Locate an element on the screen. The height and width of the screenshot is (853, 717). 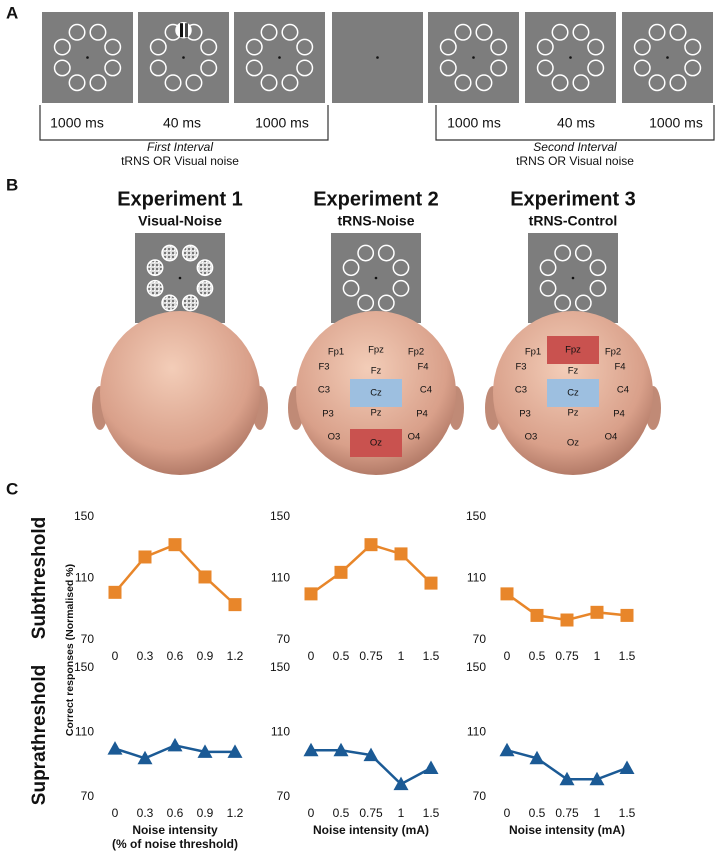
timing: 40 ms is located at coordinates (182, 123).